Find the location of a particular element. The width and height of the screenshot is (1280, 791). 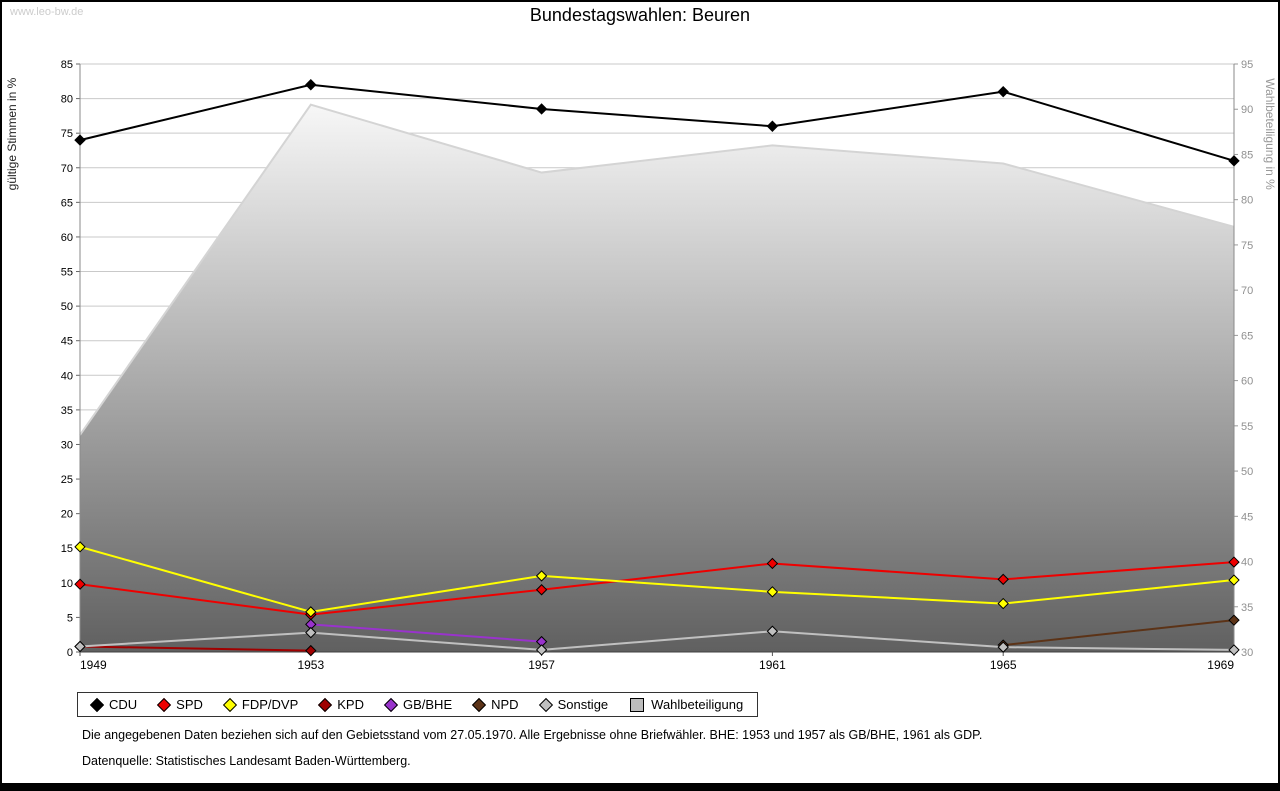

svg-text: 1965 is located at coordinates (1003, 665).